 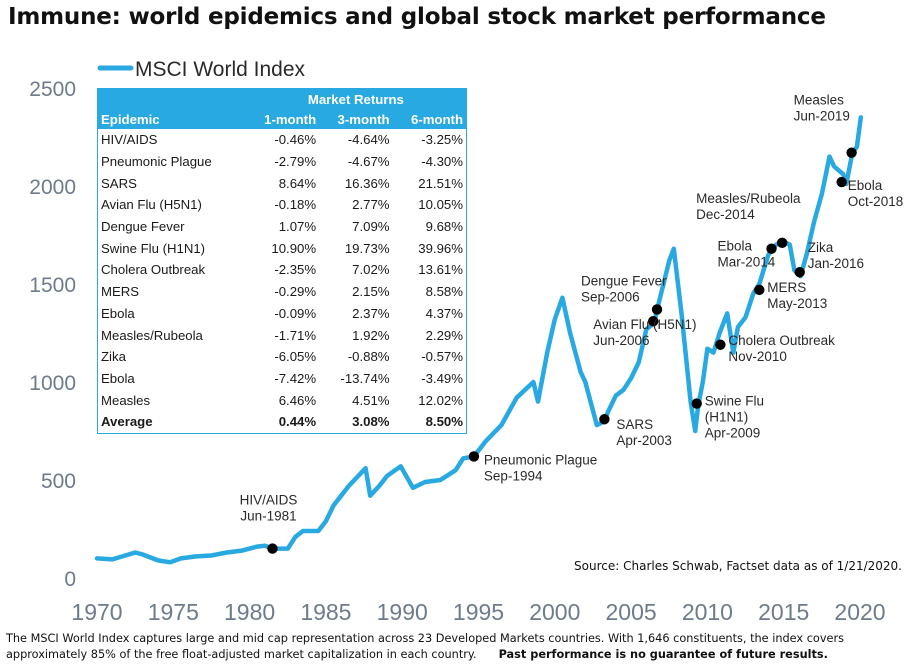 What do you see at coordinates (442, 357) in the screenshot?
I see `cell-6-month: -0.57%` at bounding box center [442, 357].